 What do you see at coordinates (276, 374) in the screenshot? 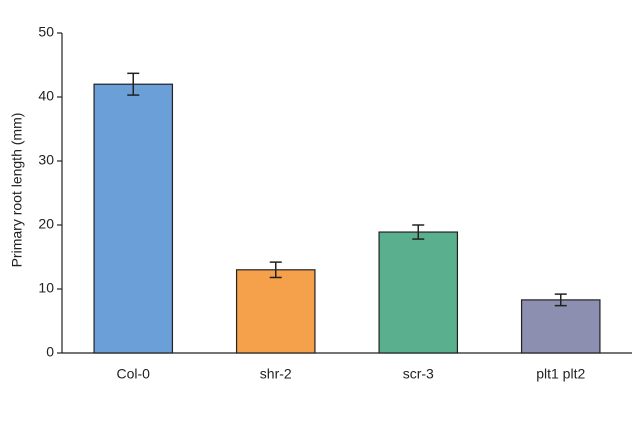
I see `x-tick-label: shr-2` at bounding box center [276, 374].